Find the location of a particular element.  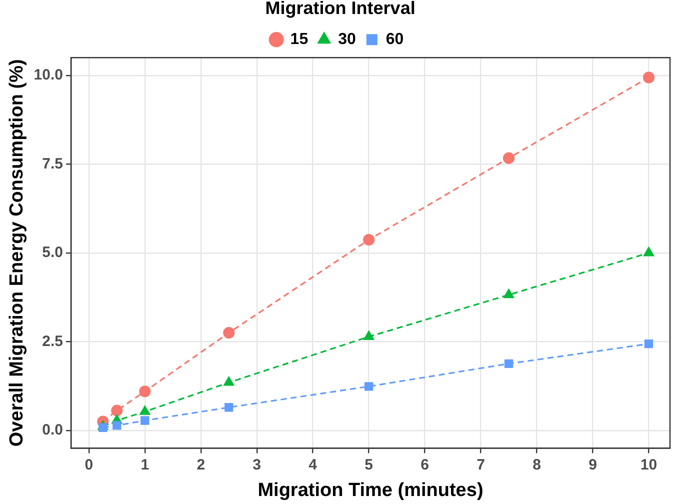

legend-label: 15 is located at coordinates (299, 39).